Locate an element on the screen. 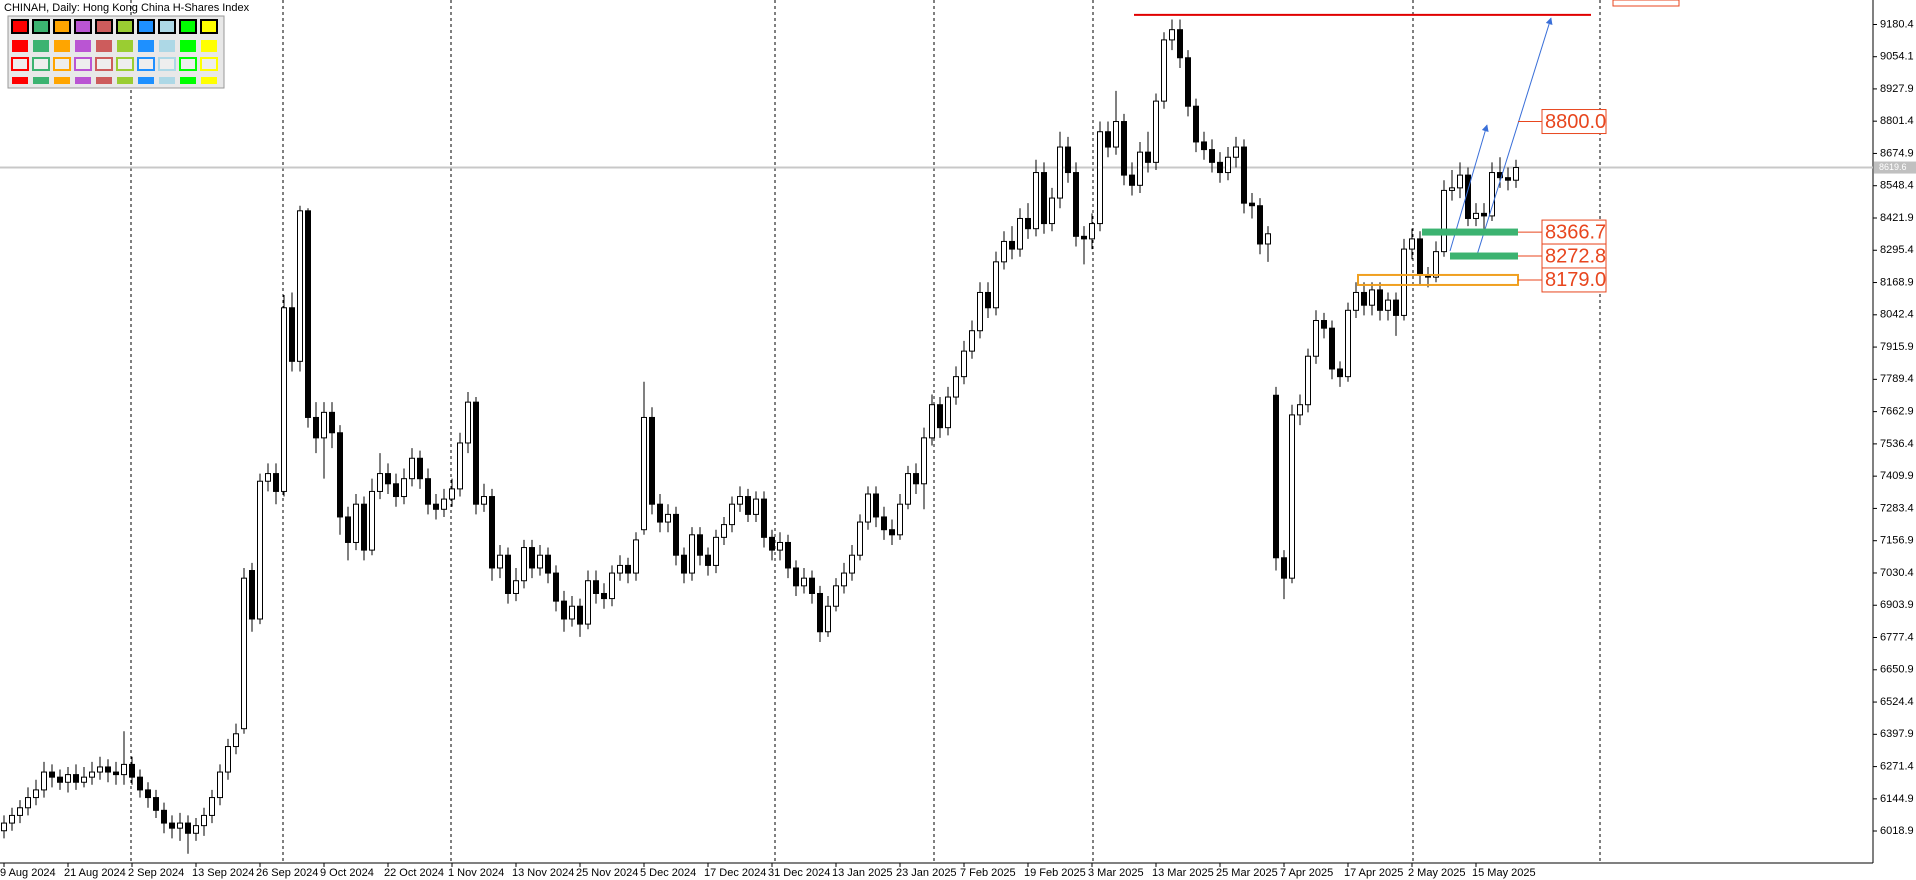 The width and height of the screenshot is (1916, 880). x-tick-label: 26 Sep 2024 is located at coordinates (287, 873).